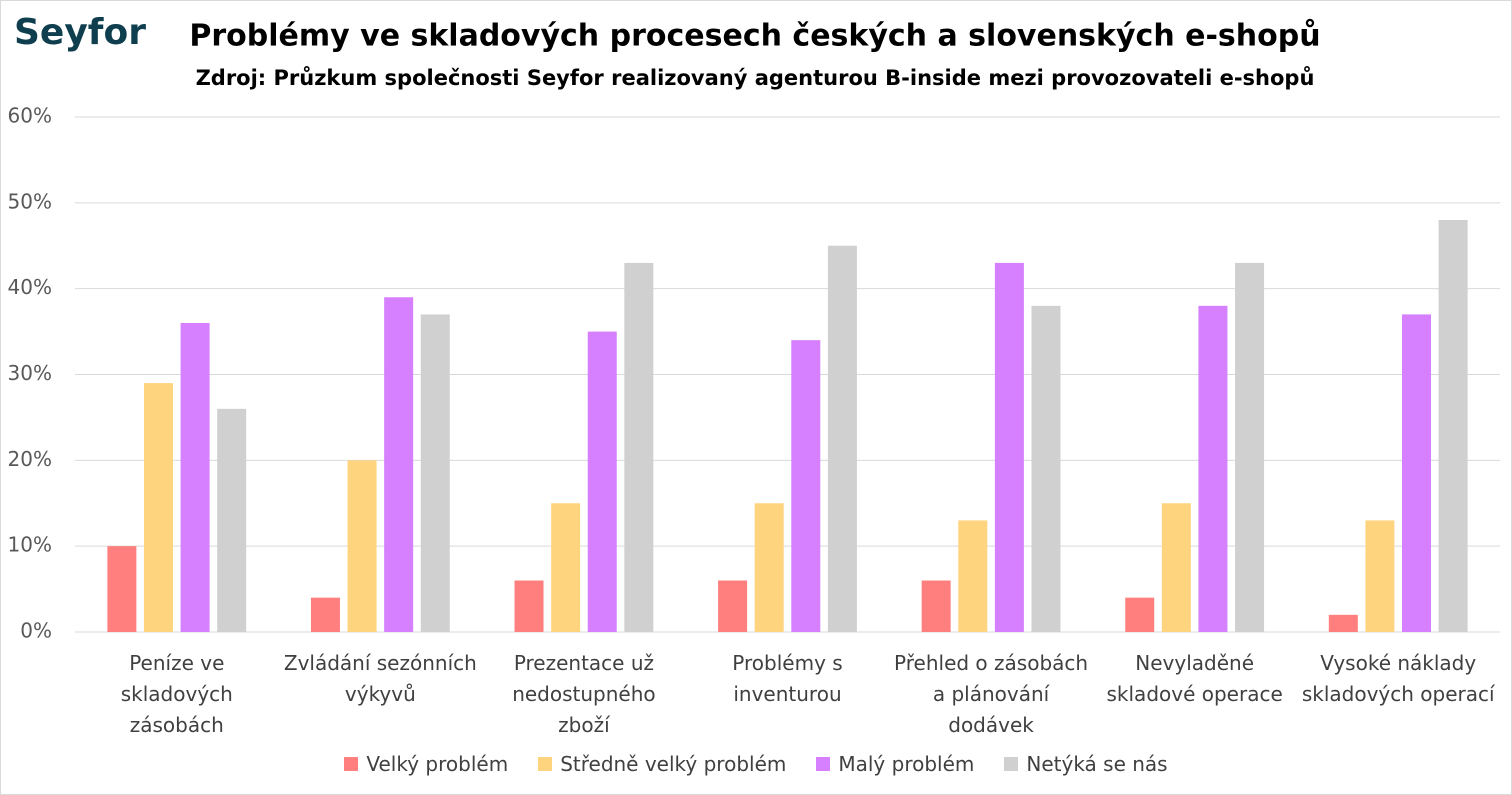  I want to click on x-tick-label: Vysoké náklady skladových operací, so click(1398, 678).